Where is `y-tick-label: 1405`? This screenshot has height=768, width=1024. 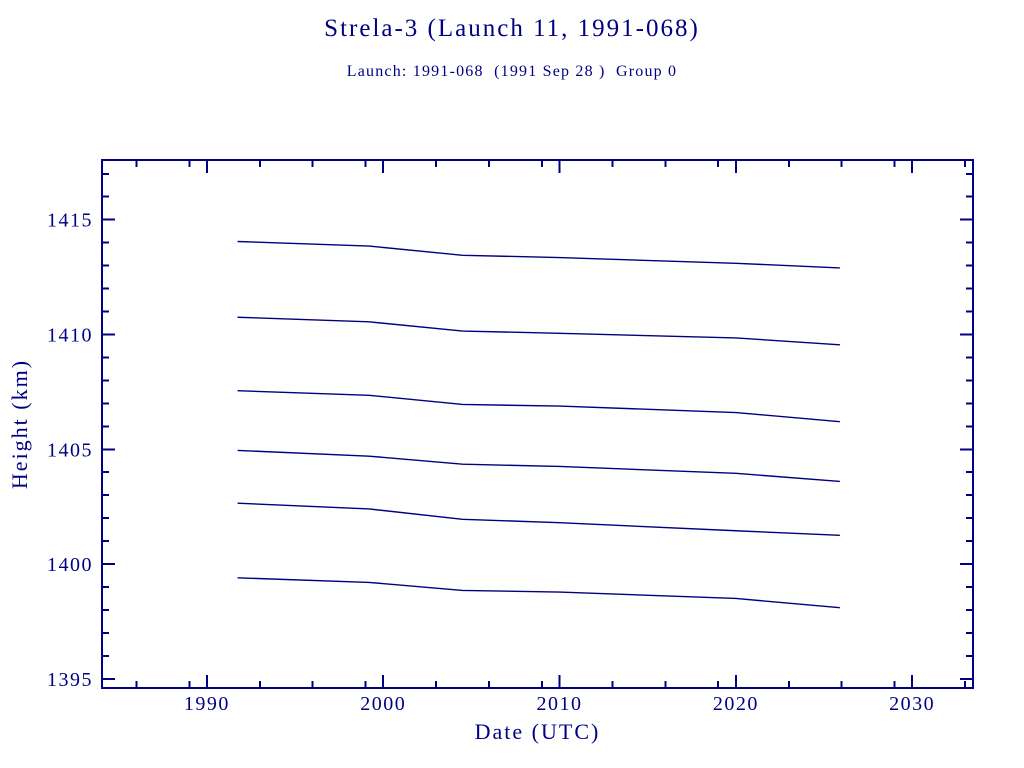
y-tick-label: 1405 is located at coordinates (70, 450).